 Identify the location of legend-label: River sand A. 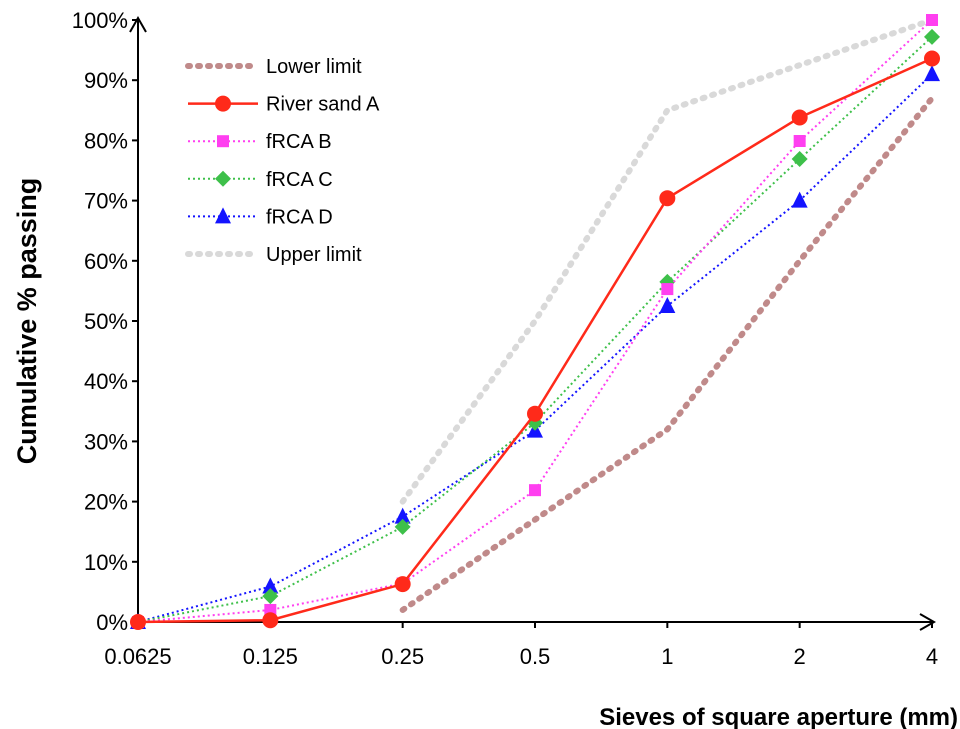
(323, 105).